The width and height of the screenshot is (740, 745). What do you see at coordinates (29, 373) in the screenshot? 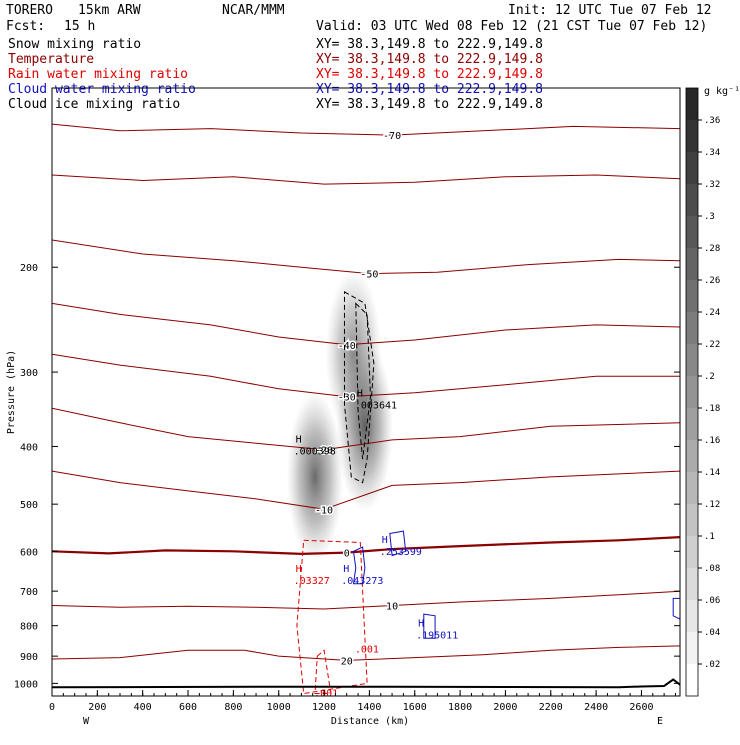
I see `y-tick-label: 300` at bounding box center [29, 373].